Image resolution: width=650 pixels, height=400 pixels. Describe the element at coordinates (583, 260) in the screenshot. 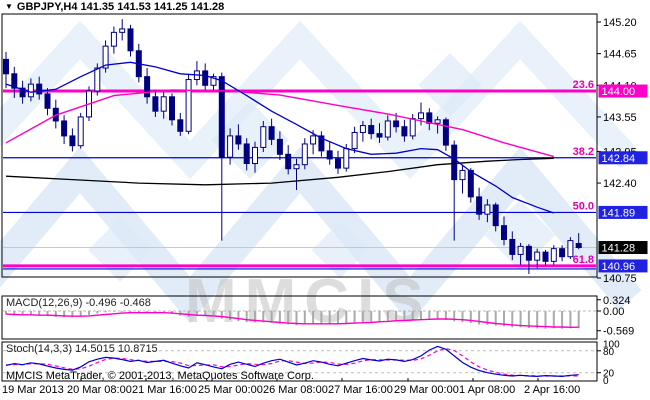

I see `fib-label-61.8: 61.8` at that location.